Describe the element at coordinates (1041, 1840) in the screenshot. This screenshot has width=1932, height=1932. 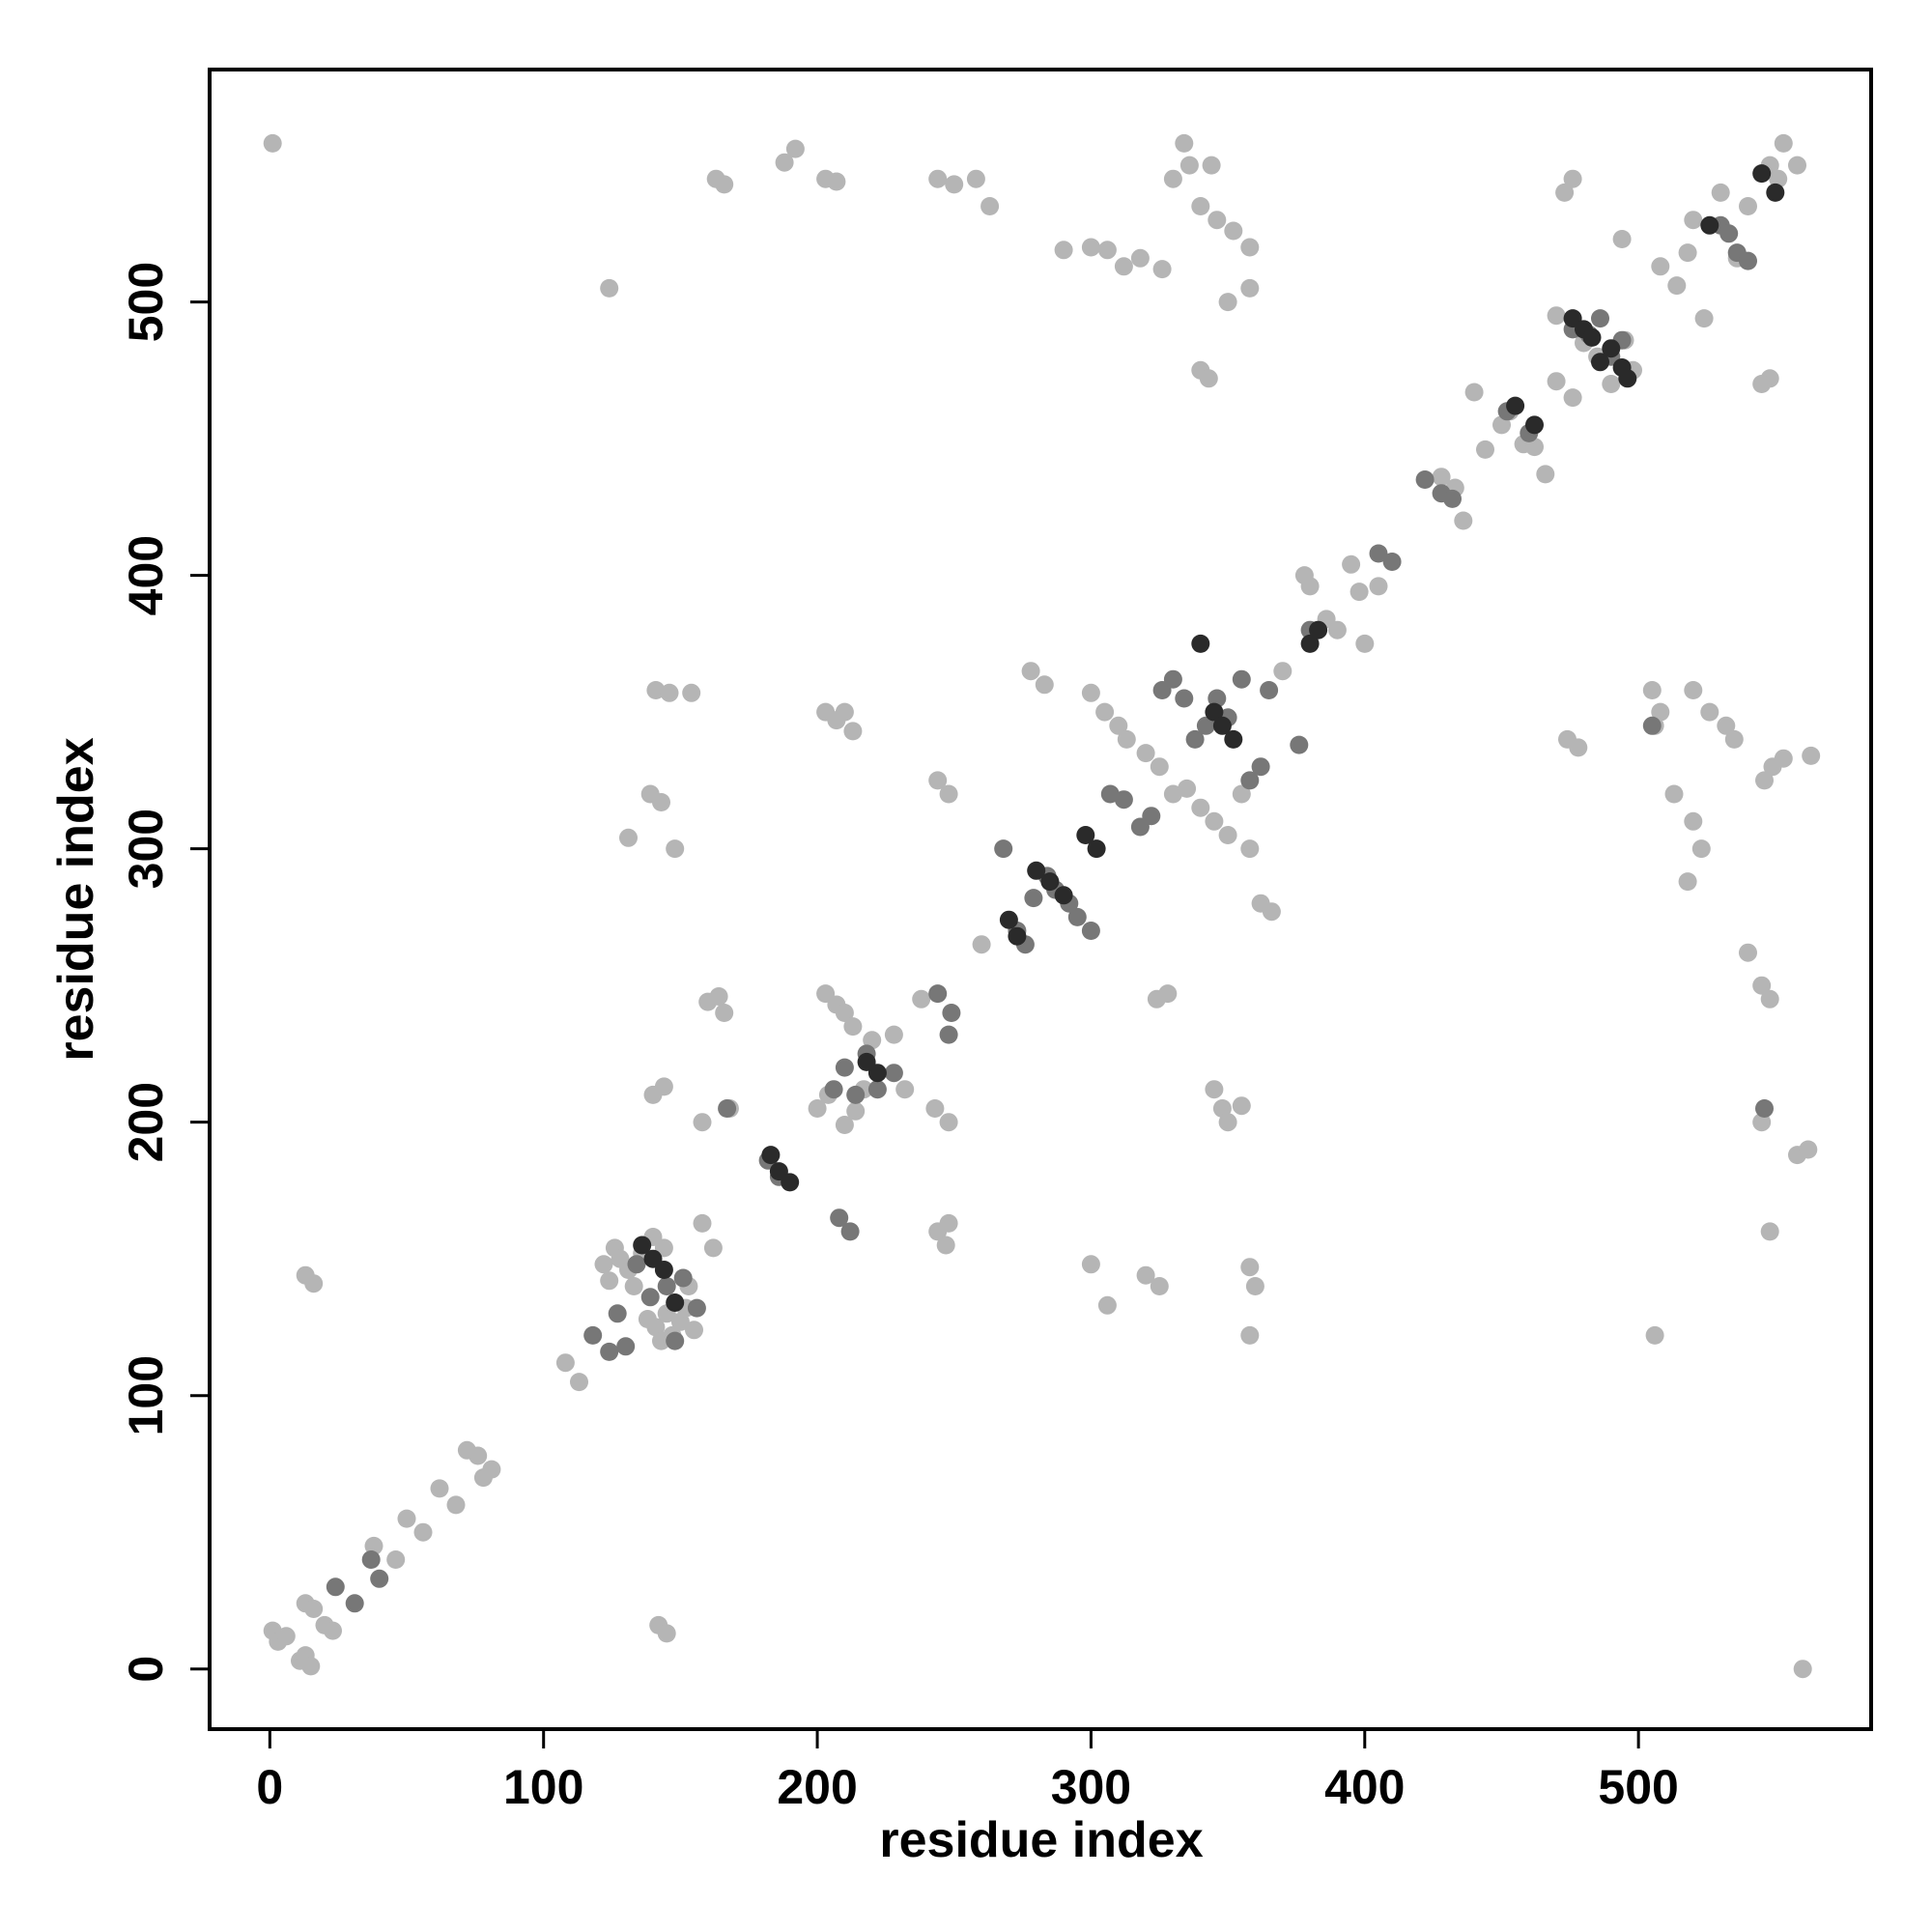
I see `x-axis-label: residue index` at that location.